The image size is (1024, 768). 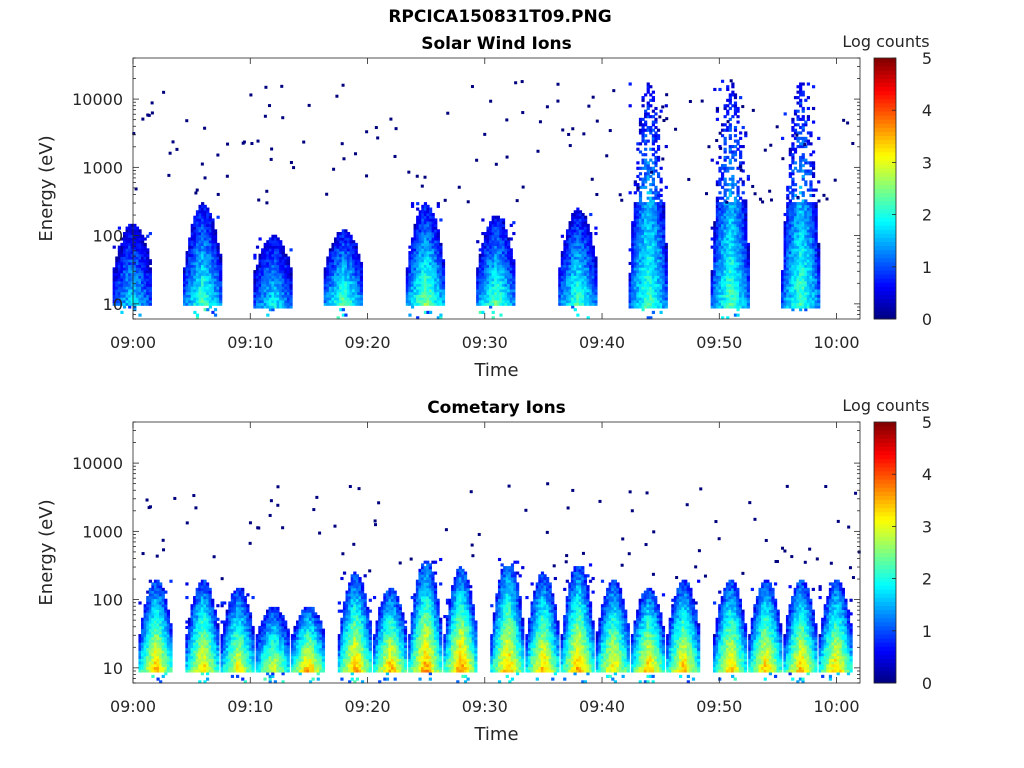 What do you see at coordinates (500, 17) in the screenshot?
I see `figure-title: RPCICA150831T09.PNG` at bounding box center [500, 17].